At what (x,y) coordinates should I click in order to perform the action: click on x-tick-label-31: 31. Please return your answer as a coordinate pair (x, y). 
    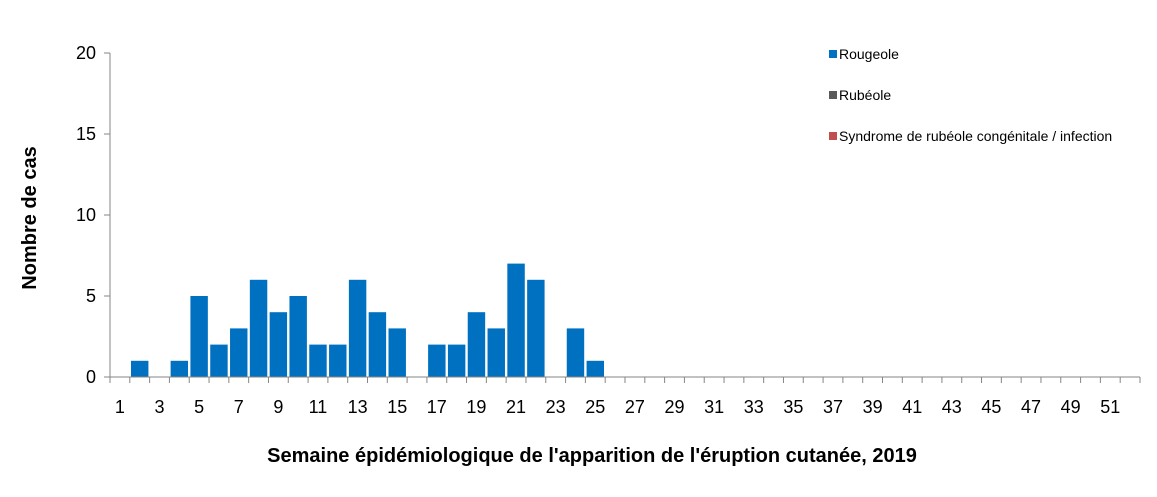
    Looking at the image, I should click on (714, 407).